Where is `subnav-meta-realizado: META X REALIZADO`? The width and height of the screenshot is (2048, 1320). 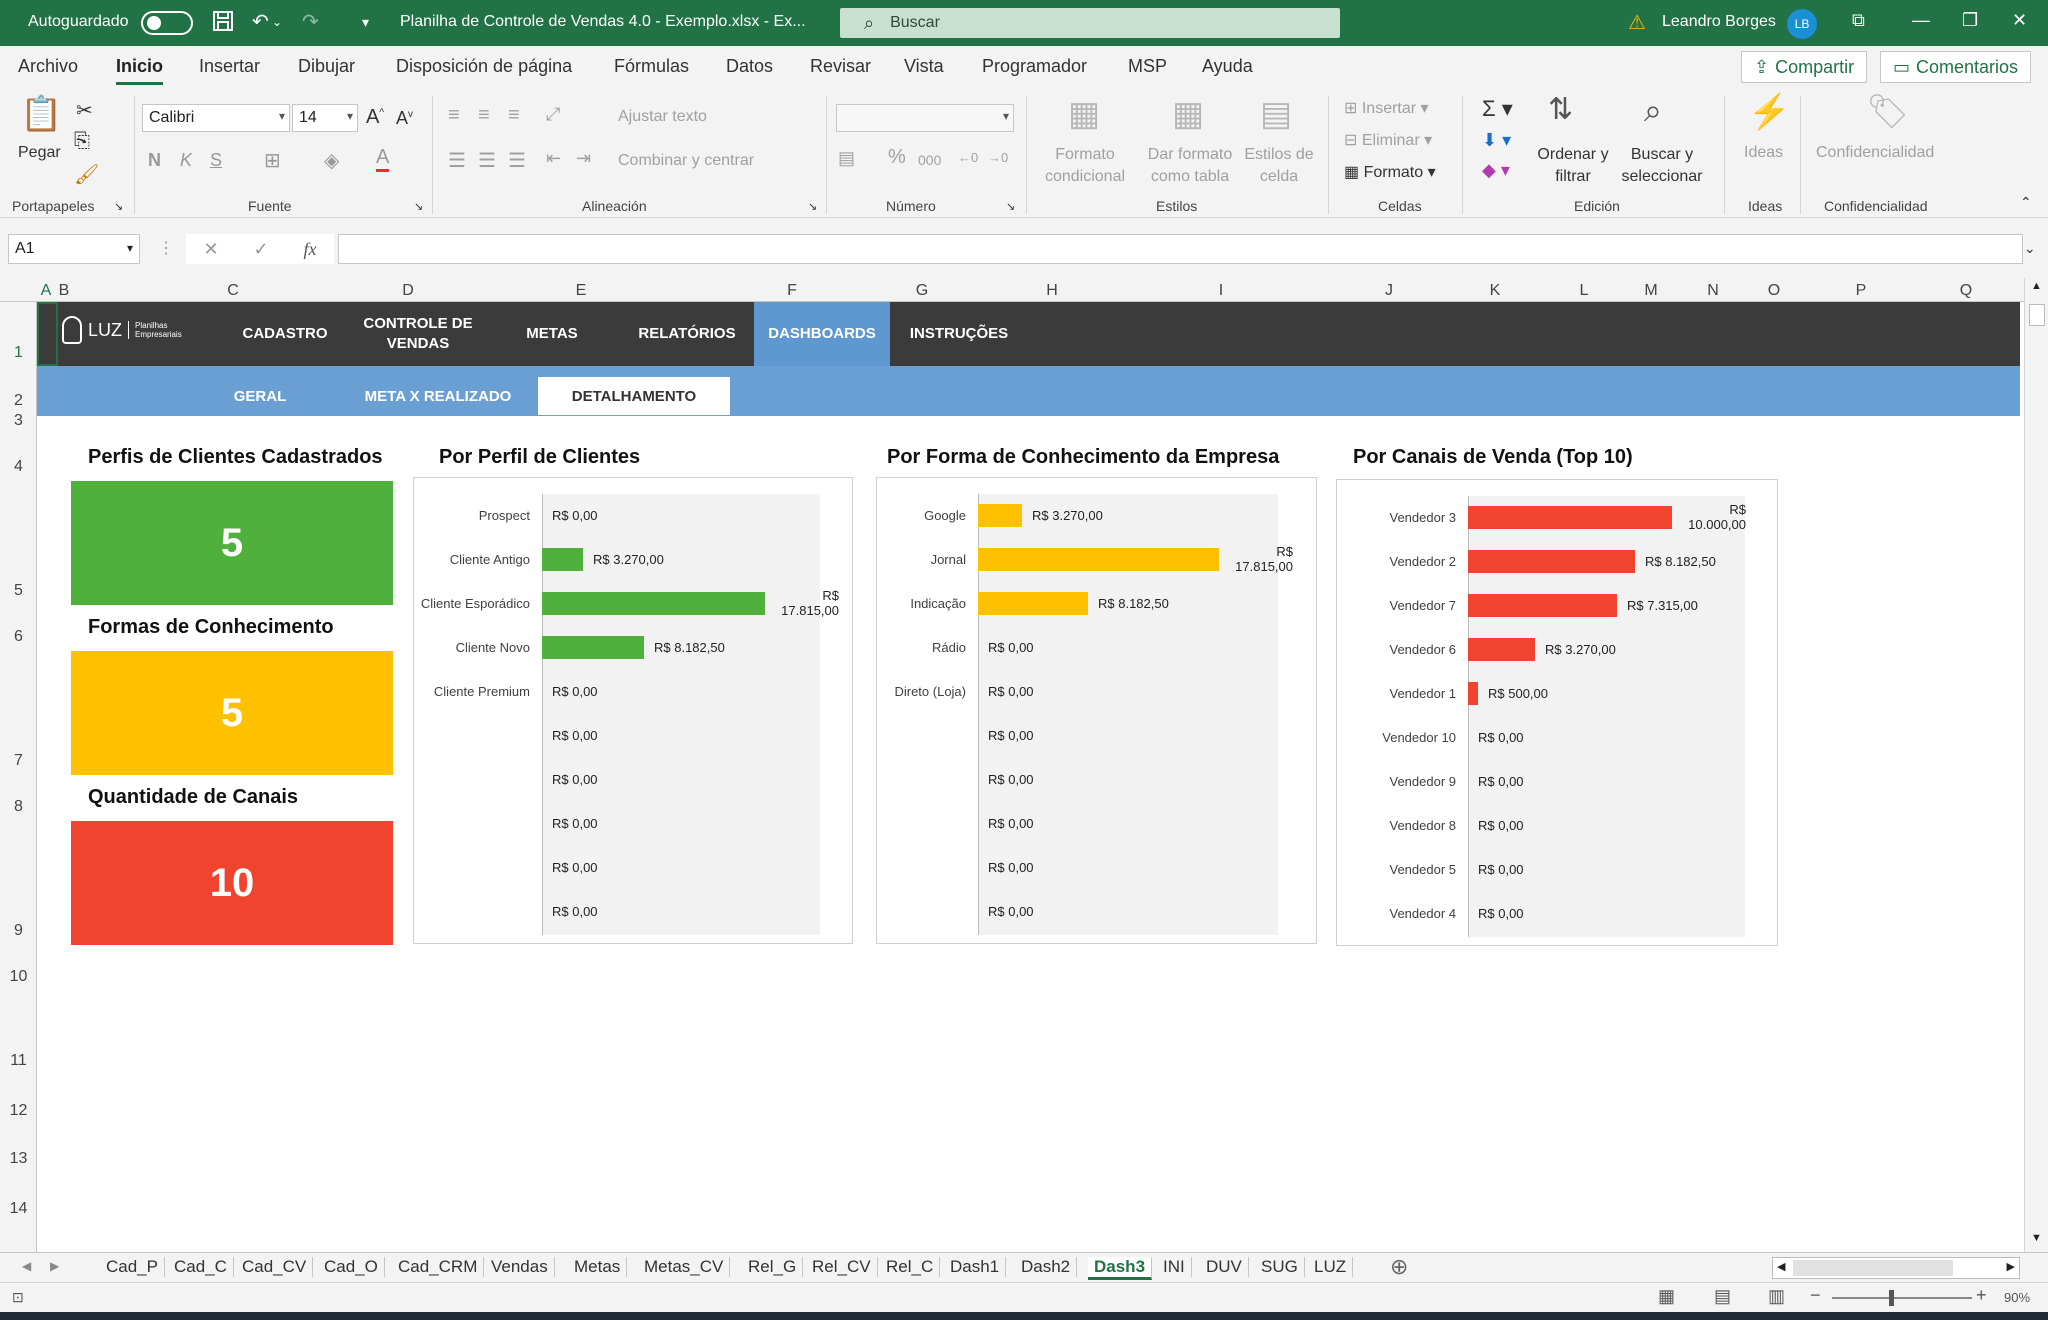 subnav-meta-realizado: META X REALIZADO is located at coordinates (438, 396).